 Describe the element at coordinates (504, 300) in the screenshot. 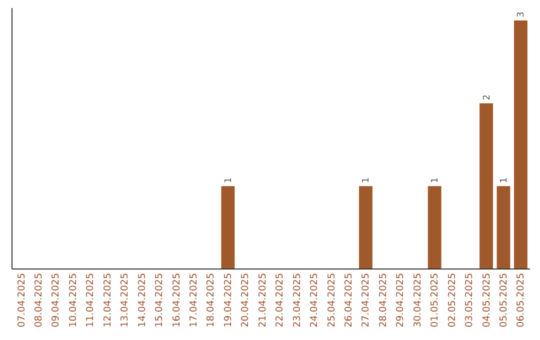

I see `x-tick-label: 05.05.2025` at that location.